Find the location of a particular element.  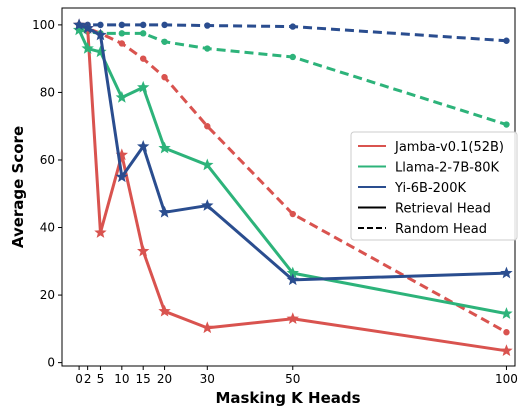

y-axis-ticks: 0 20 40 60 80 100 is located at coordinates (47, 194).